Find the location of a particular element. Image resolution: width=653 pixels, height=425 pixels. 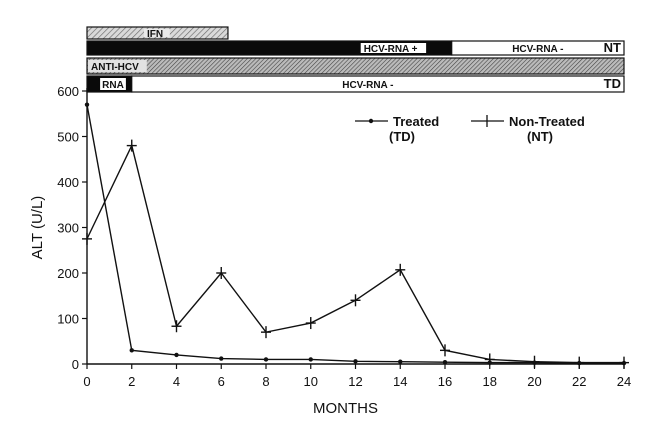

annotation-label: RNA is located at coordinates (113, 85).